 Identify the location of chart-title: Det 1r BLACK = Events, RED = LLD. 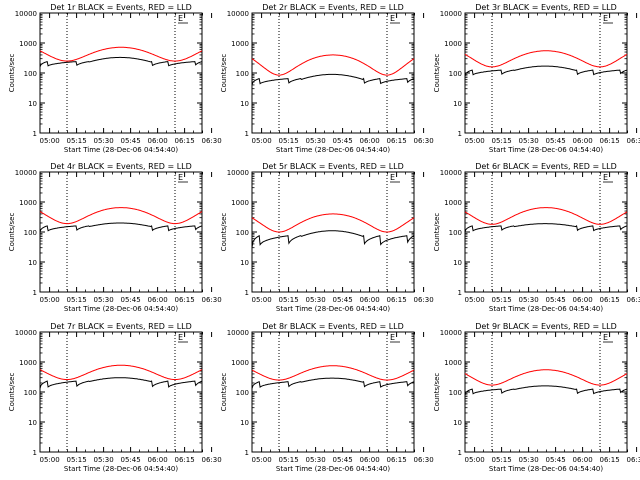
(121, 7).